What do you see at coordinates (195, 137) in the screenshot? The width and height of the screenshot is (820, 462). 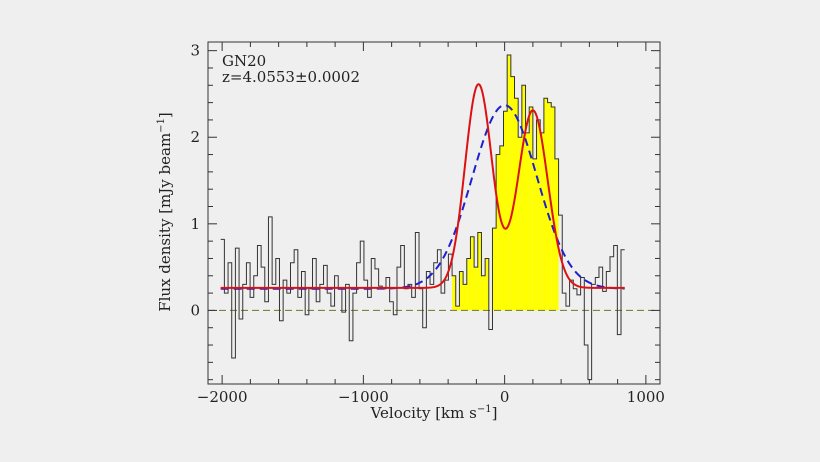 I see `y-tick-label: 2` at bounding box center [195, 137].